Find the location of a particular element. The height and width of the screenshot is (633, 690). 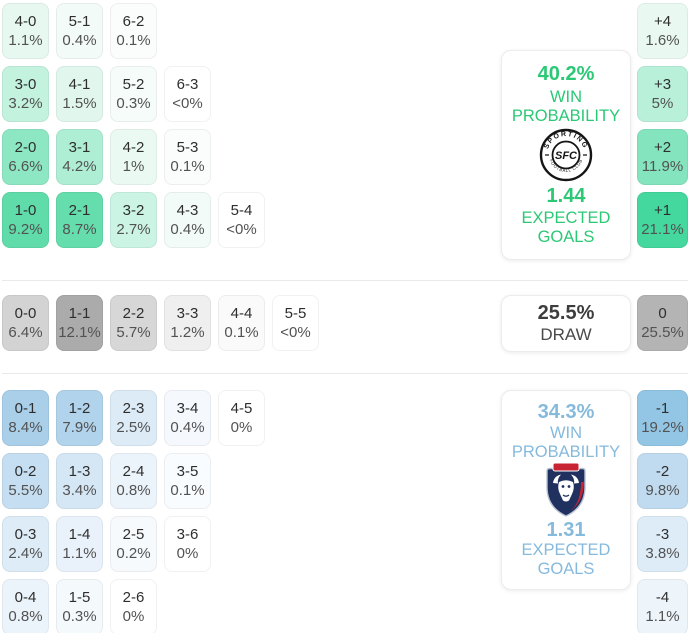

score-tile-probability: 7.9% is located at coordinates (79, 427).